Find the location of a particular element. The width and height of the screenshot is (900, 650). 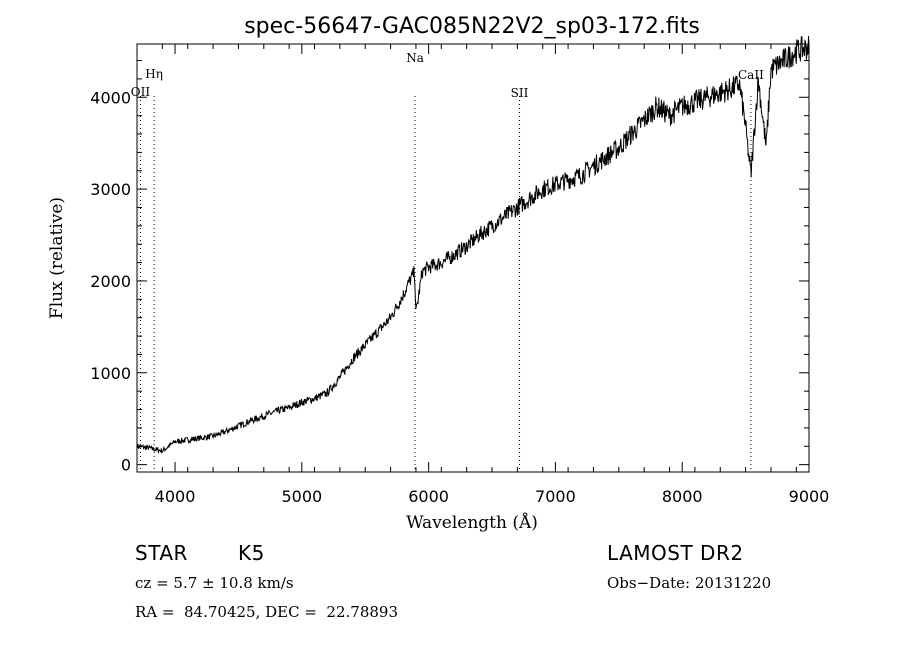

y-tick-label: 2000 is located at coordinates (110, 281).